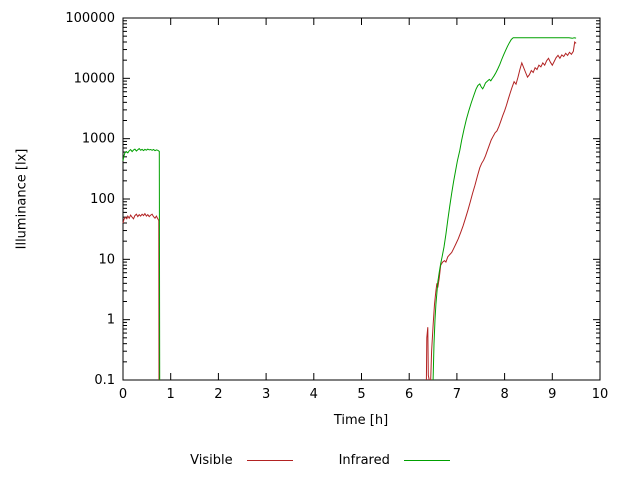 This screenshot has height=480, width=640. What do you see at coordinates (361, 394) in the screenshot?
I see `x-tick-label: 5` at bounding box center [361, 394].